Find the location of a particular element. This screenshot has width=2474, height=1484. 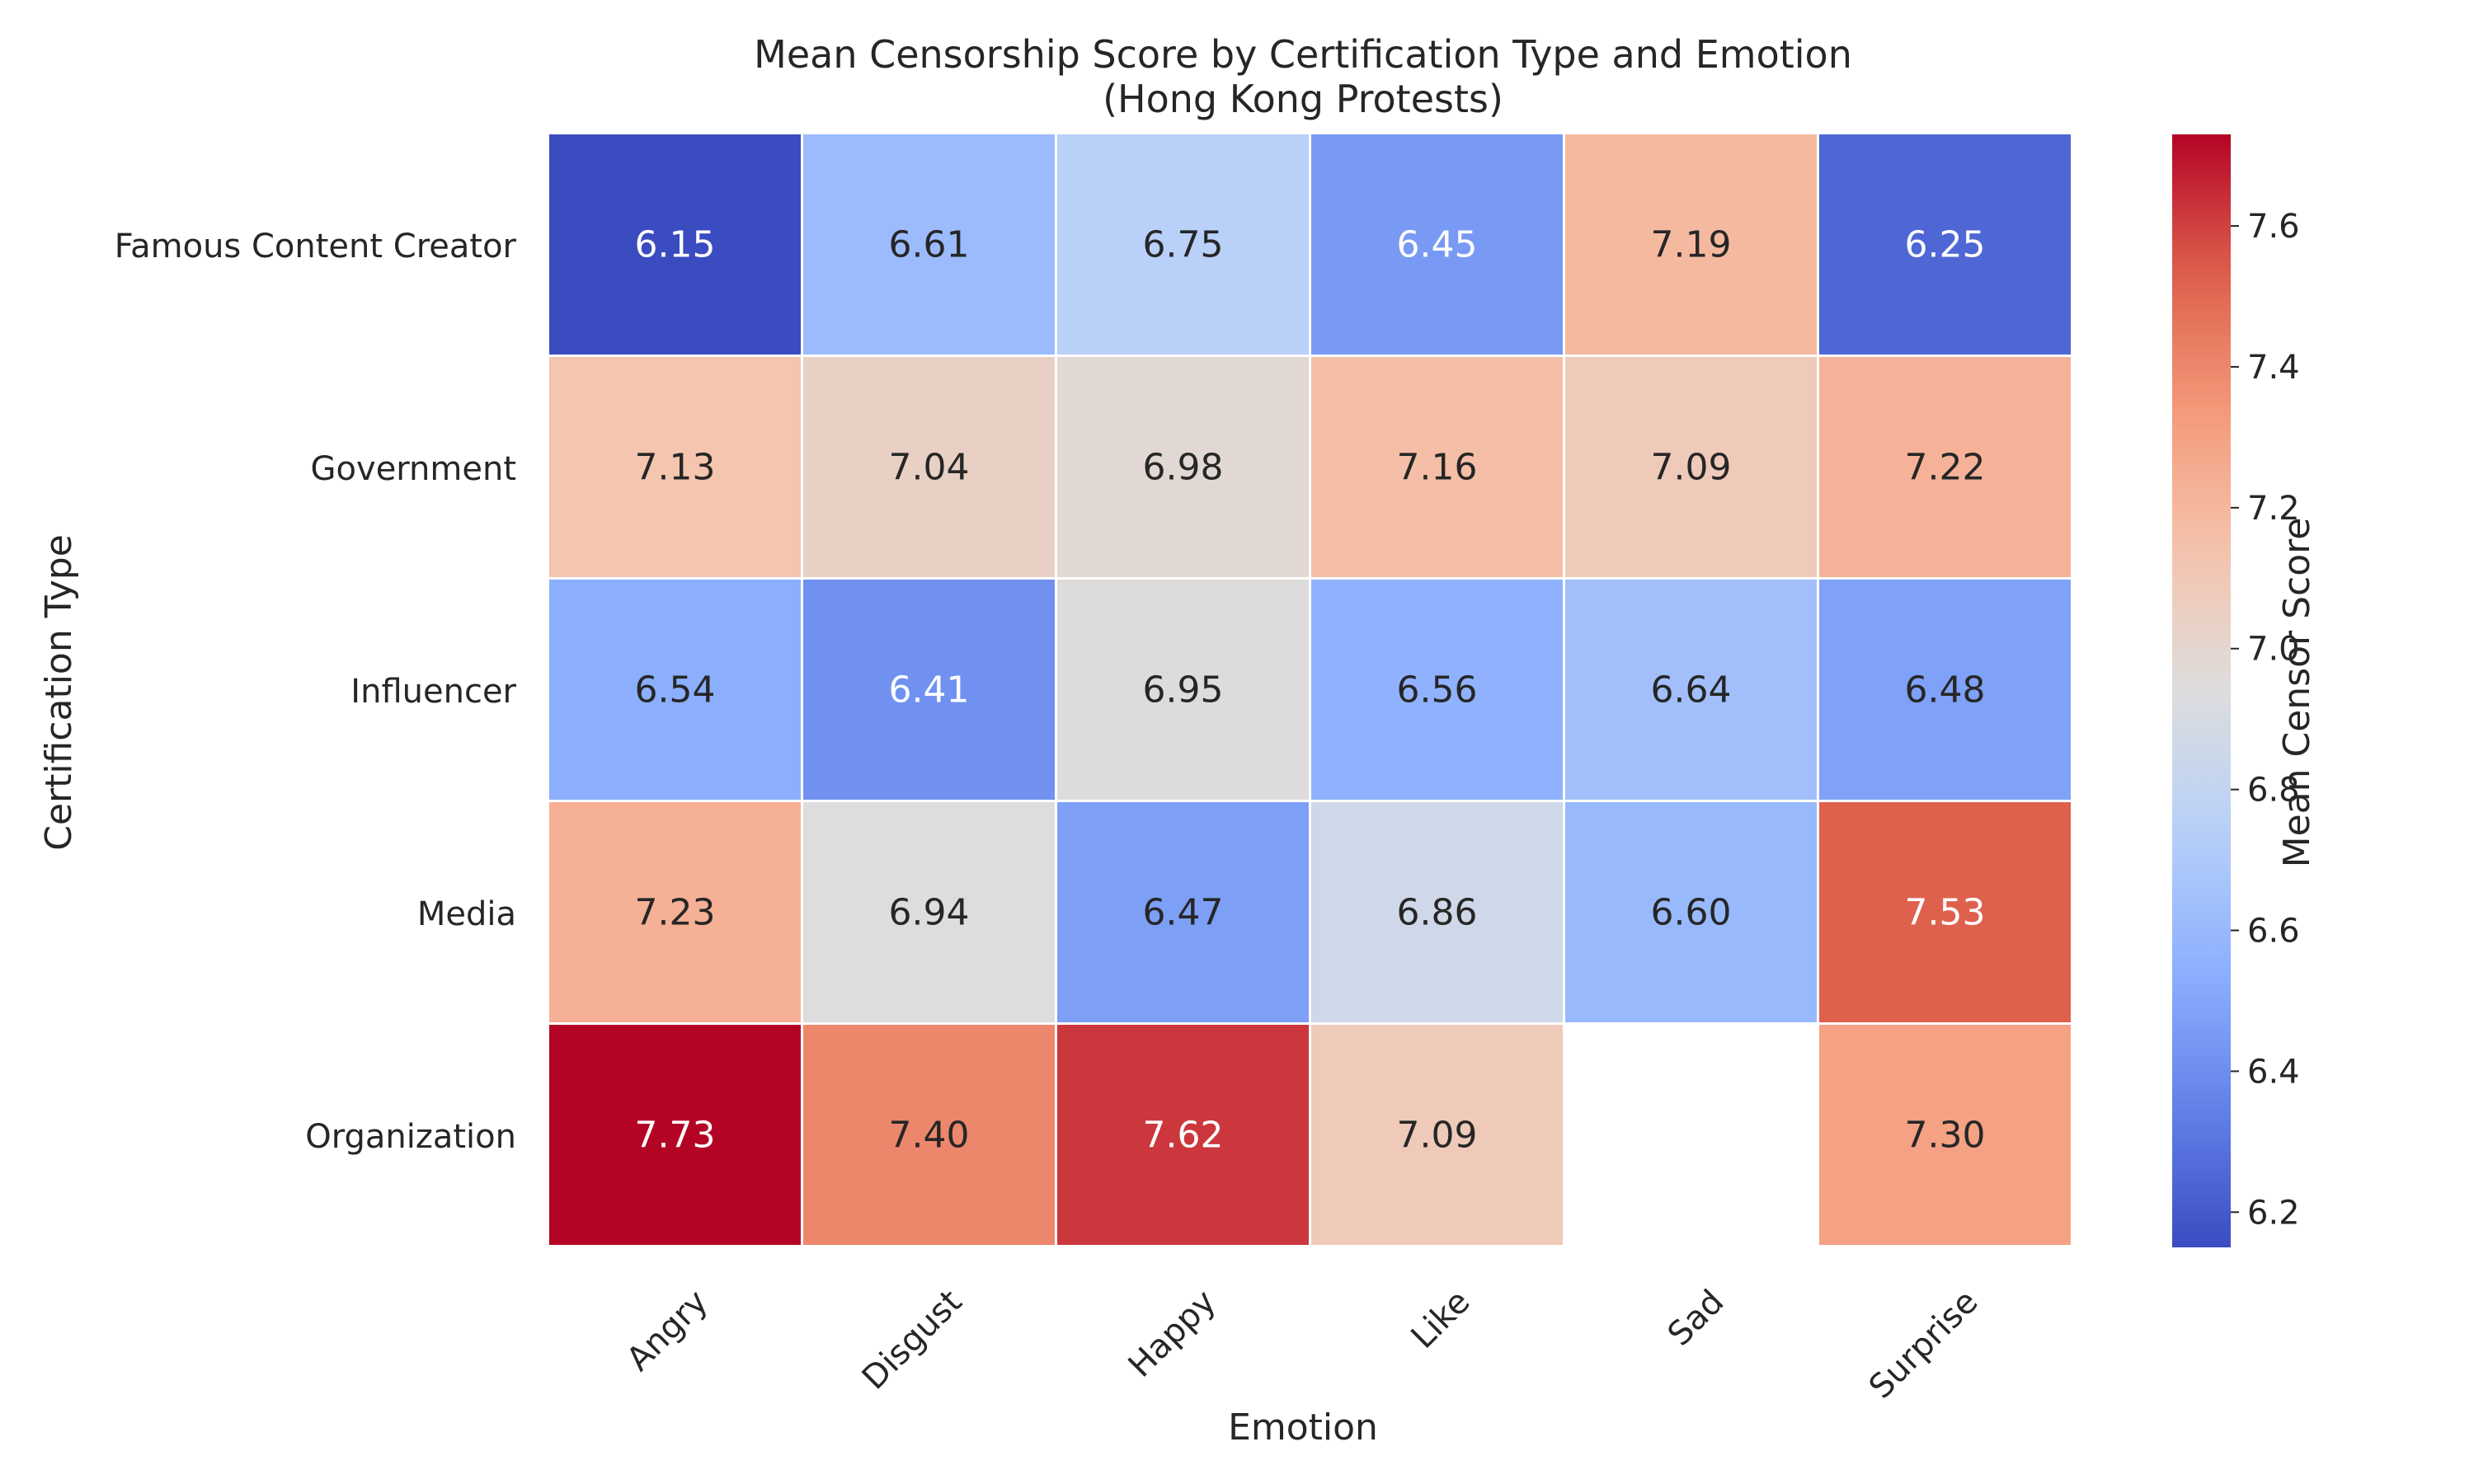

cell-value-label: 6.25 is located at coordinates (1945, 245).